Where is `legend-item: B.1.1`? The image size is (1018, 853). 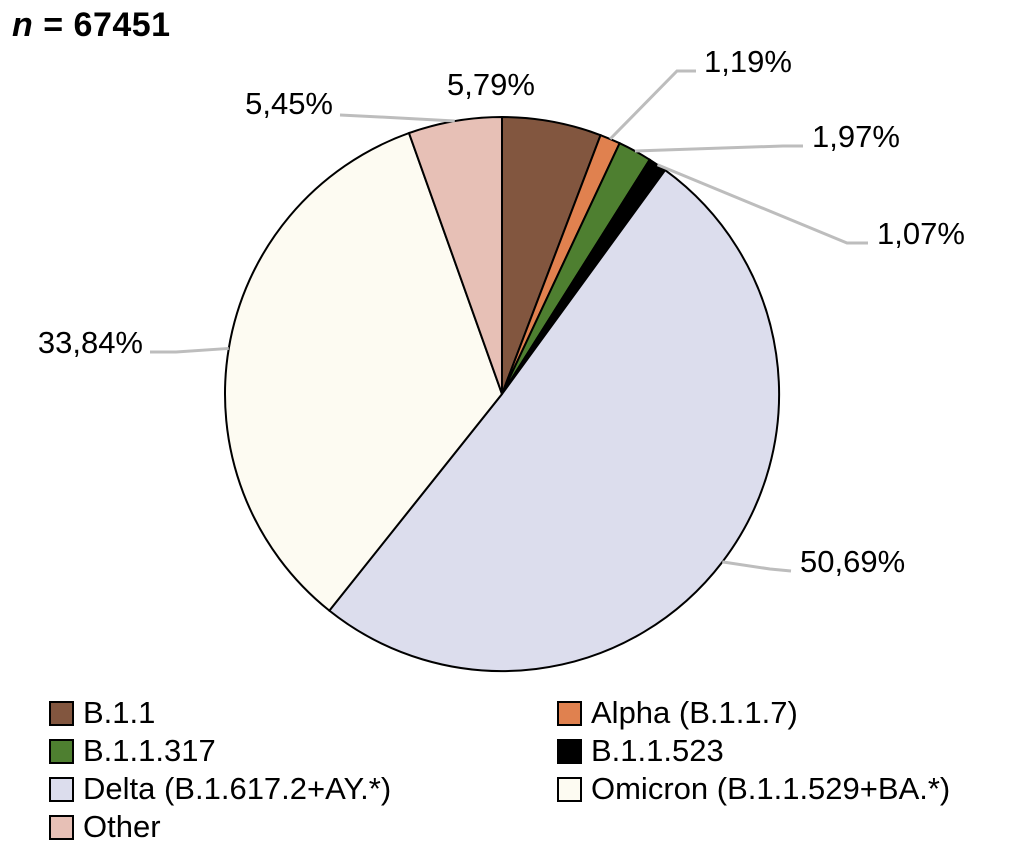
legend-item: B.1.1 is located at coordinates (303, 713).